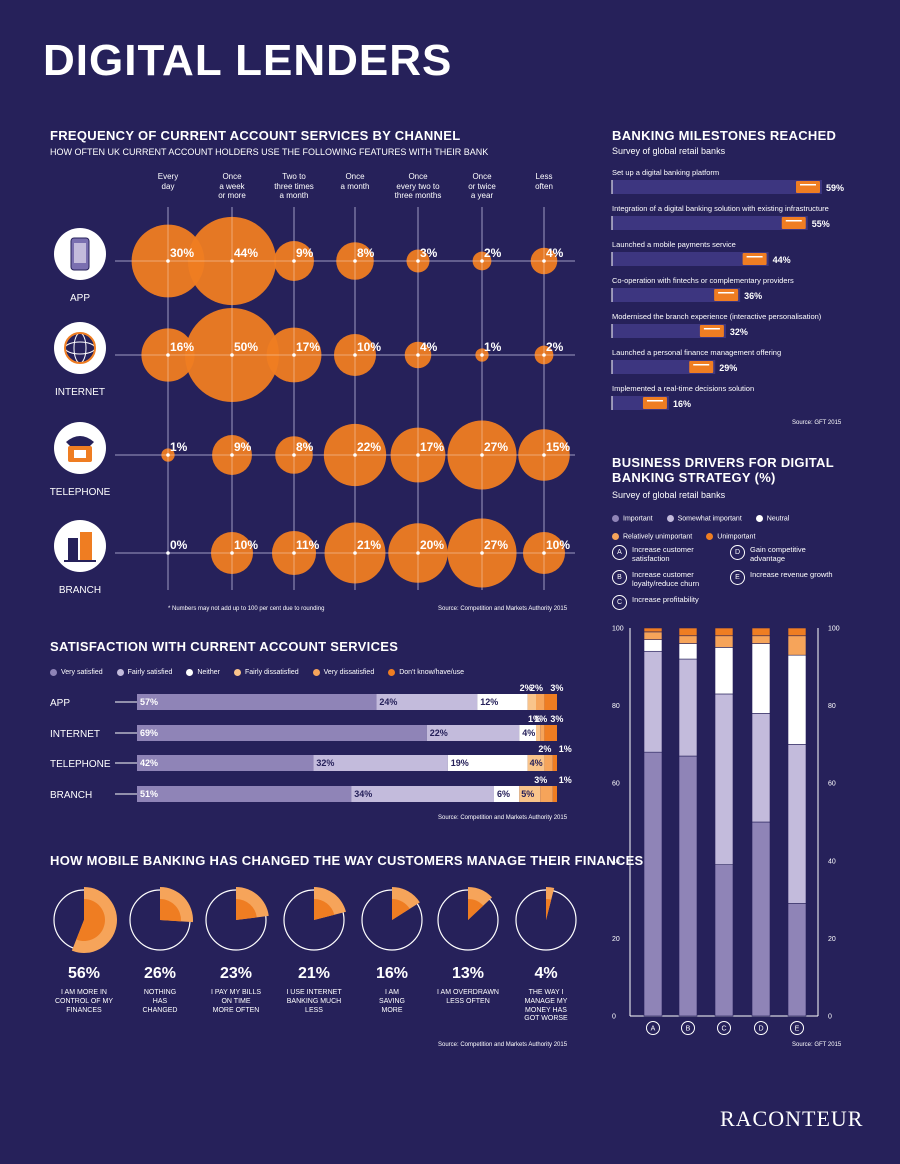 The height and width of the screenshot is (1164, 900). Describe the element at coordinates (392, 973) in the screenshot. I see `mobile-percent: 16%` at that location.